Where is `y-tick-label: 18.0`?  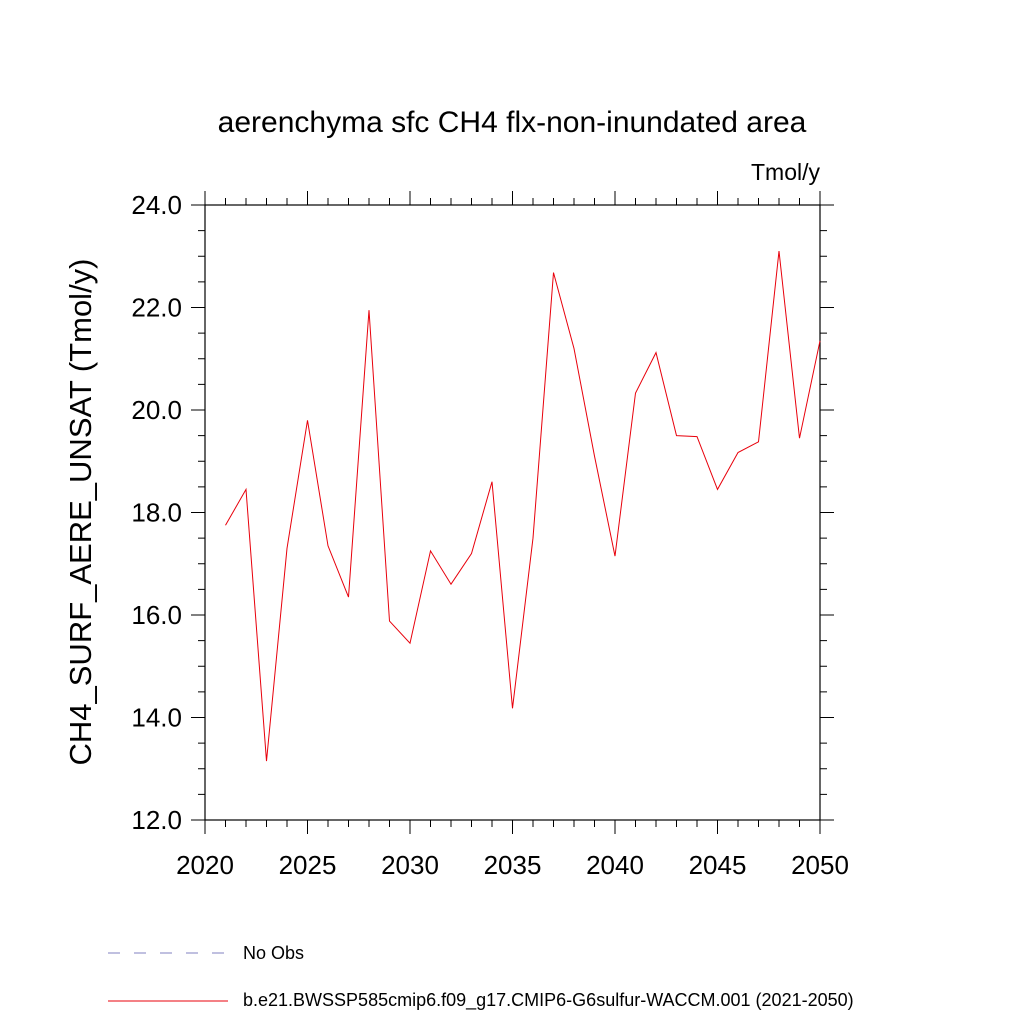
y-tick-label: 18.0 is located at coordinates (156, 513).